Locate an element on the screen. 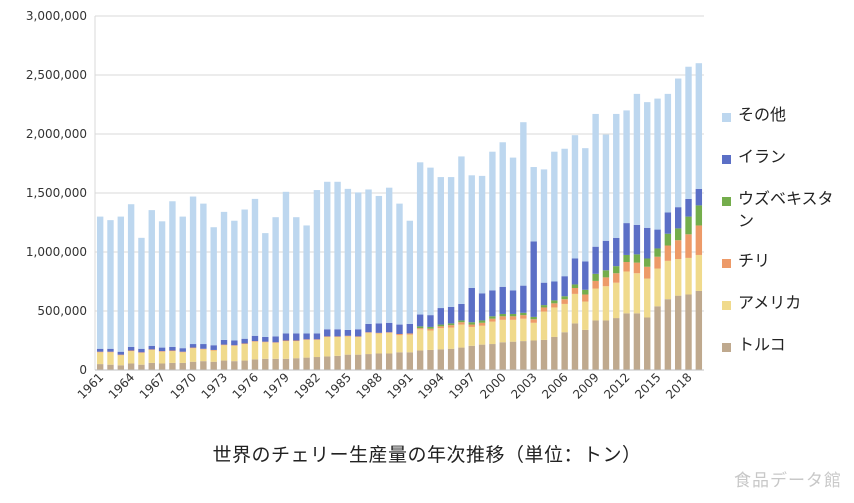 This screenshot has width=854, height=503. x-tick-label: 1973 is located at coordinates (214, 385).